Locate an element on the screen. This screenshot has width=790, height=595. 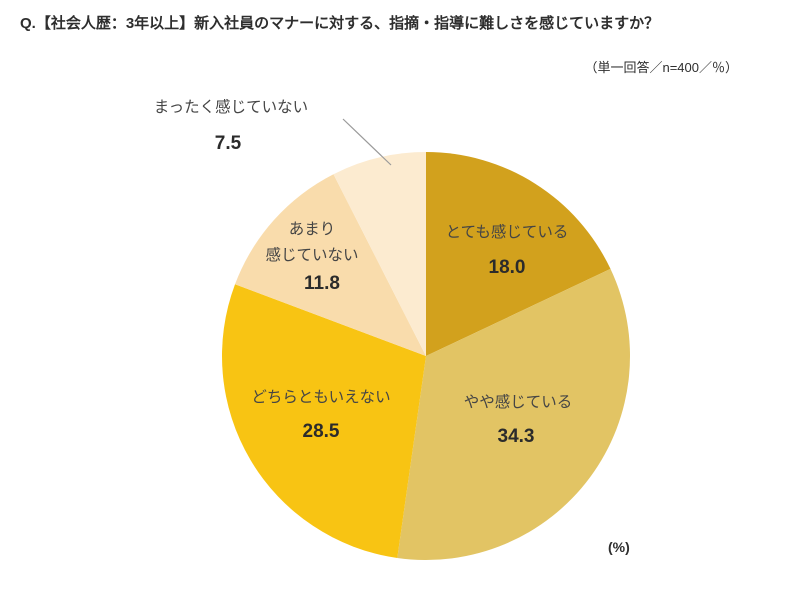
slice-value-1: 18.0 is located at coordinates (507, 267).